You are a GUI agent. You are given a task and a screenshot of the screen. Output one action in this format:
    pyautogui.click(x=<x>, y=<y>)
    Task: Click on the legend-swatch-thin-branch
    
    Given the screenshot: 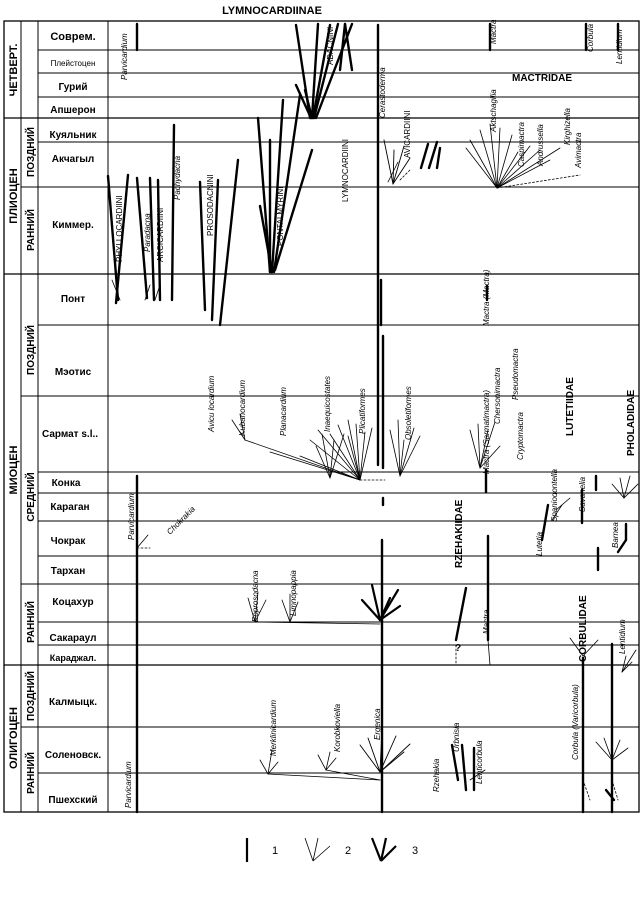 What is the action you would take?
    pyautogui.click(x=317, y=849)
    